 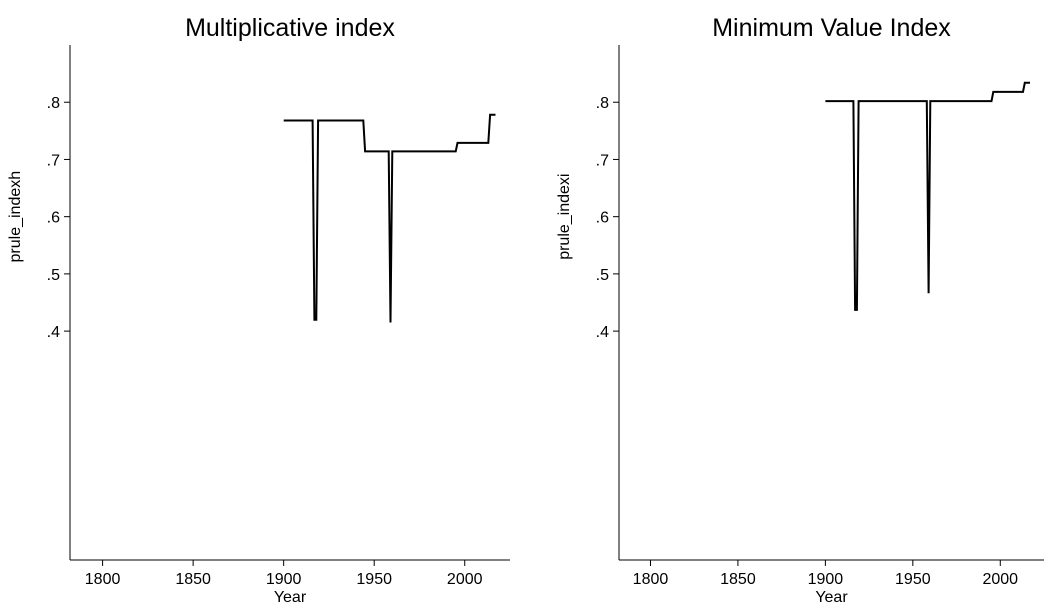 I want to click on y-axis-title: prule_indexh, so click(x=15, y=217).